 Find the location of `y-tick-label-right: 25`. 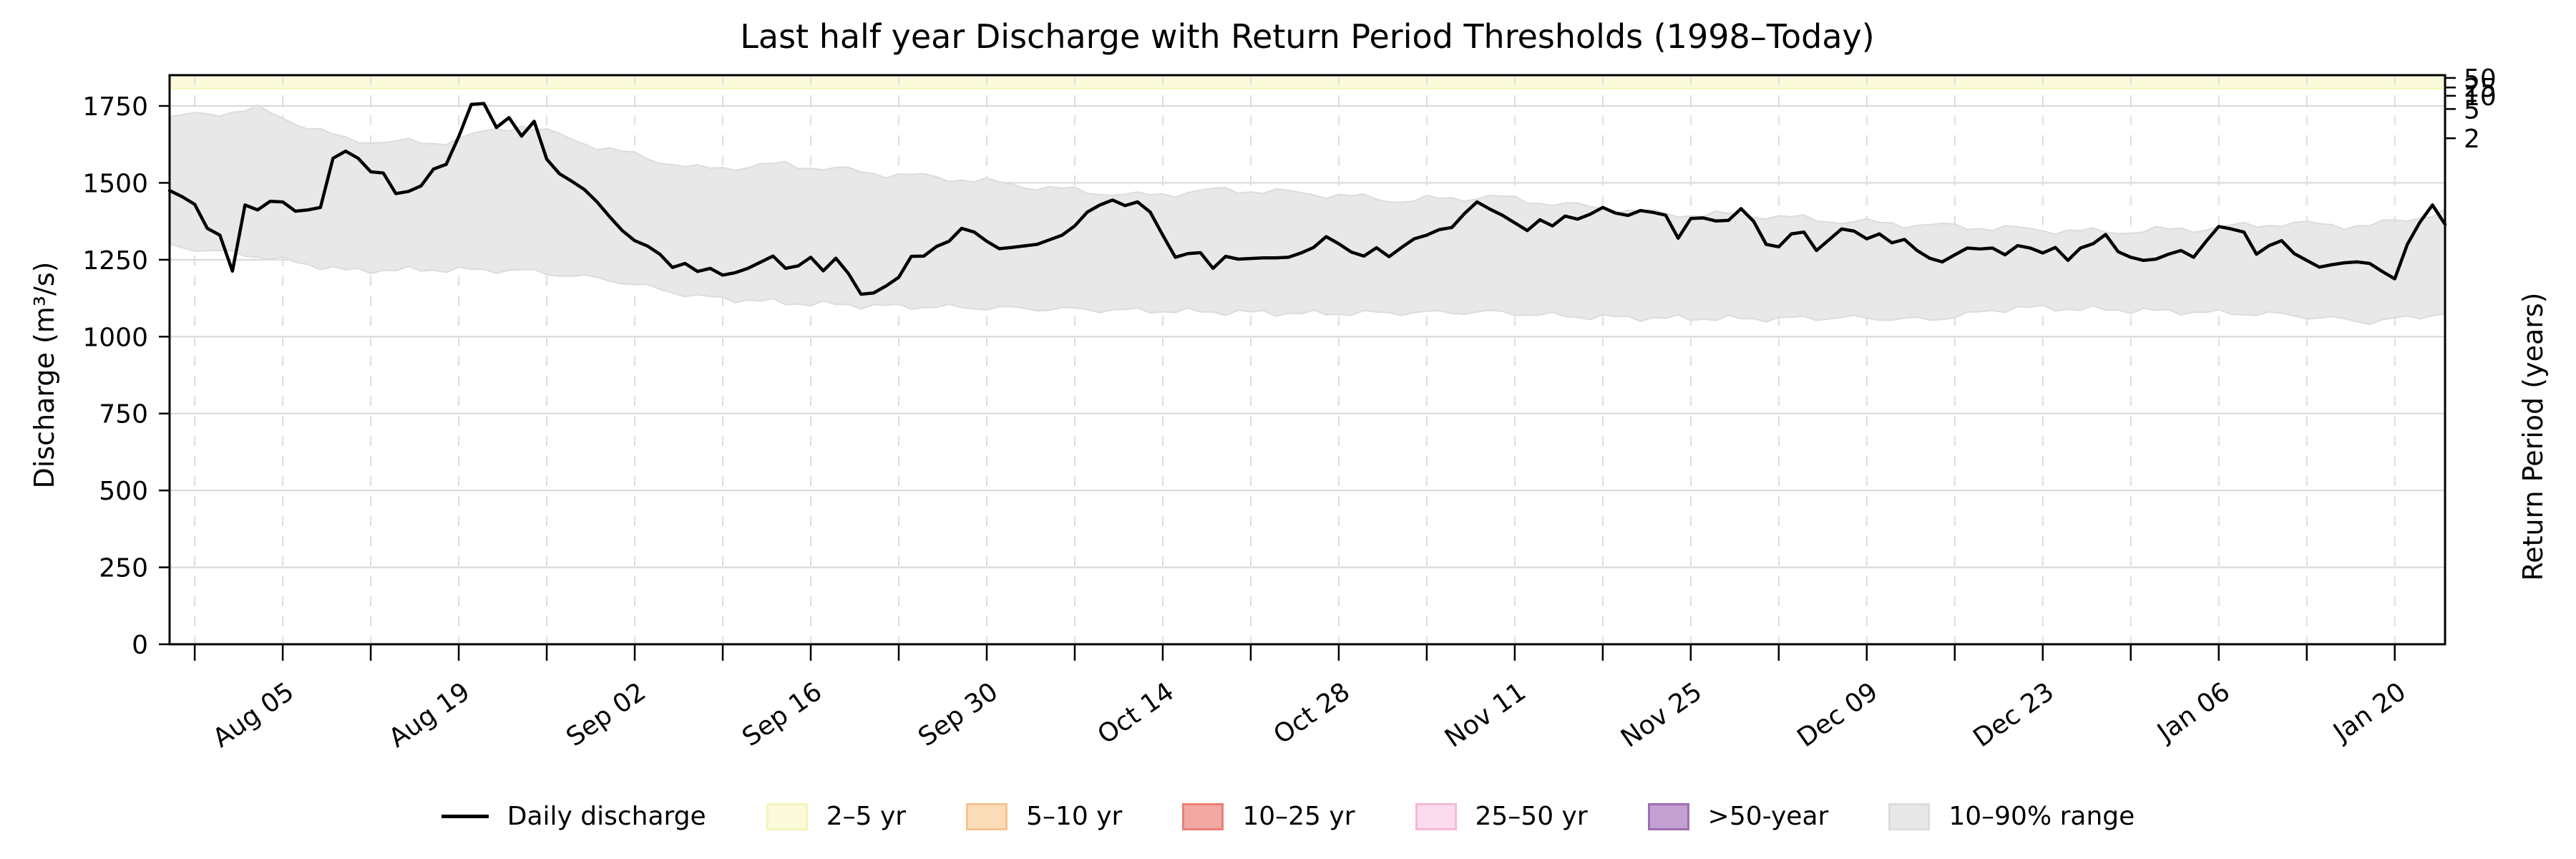

y-tick-label-right: 25 is located at coordinates (2480, 88).